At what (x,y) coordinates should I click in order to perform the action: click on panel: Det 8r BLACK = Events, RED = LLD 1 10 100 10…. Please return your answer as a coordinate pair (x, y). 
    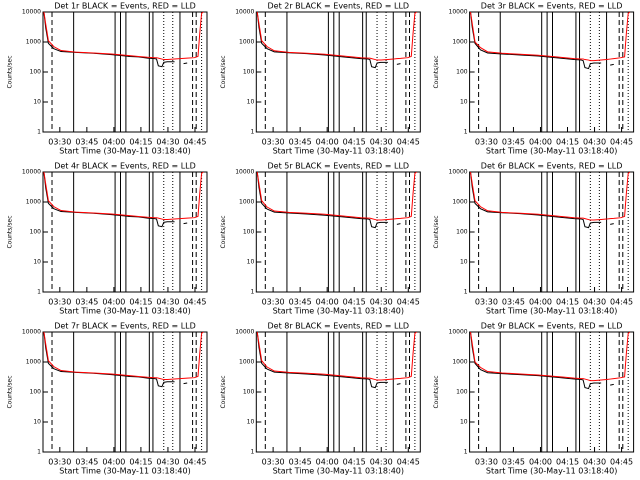
    Looking at the image, I should click on (320, 399).